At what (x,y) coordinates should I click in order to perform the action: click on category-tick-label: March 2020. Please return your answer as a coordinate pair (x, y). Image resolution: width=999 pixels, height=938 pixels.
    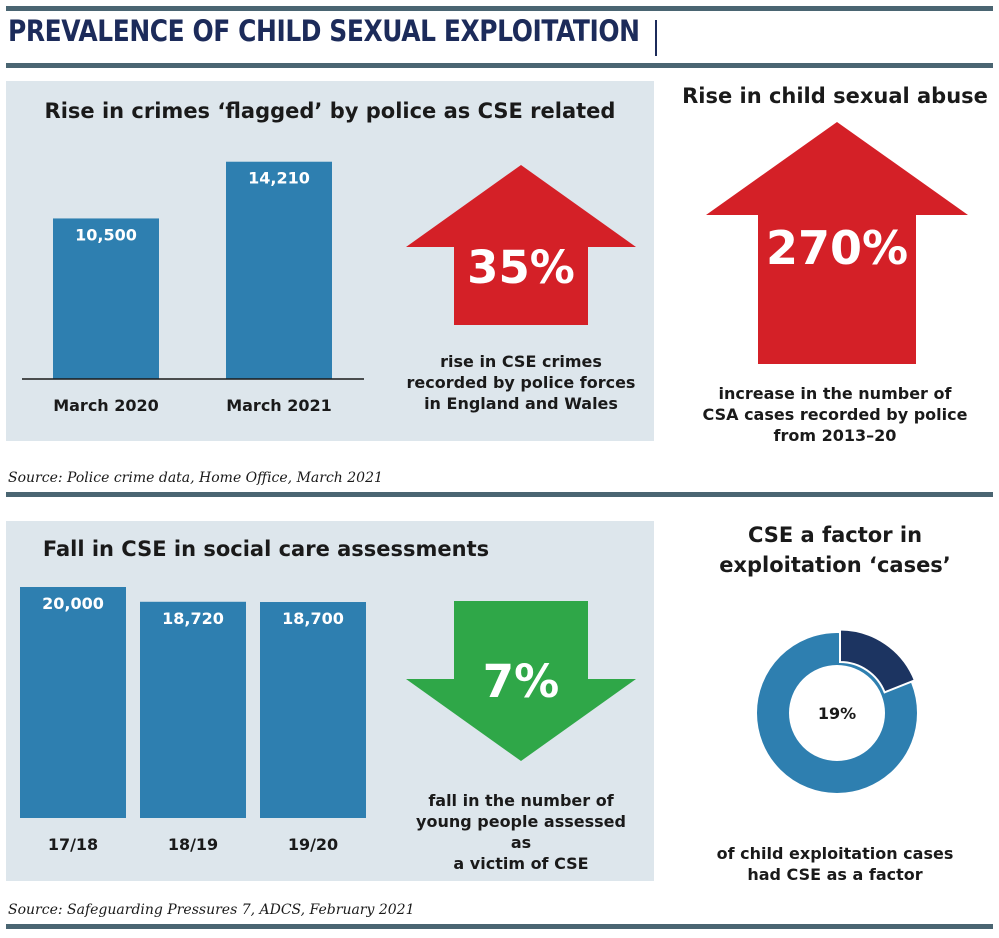
    Looking at the image, I should click on (106, 405).